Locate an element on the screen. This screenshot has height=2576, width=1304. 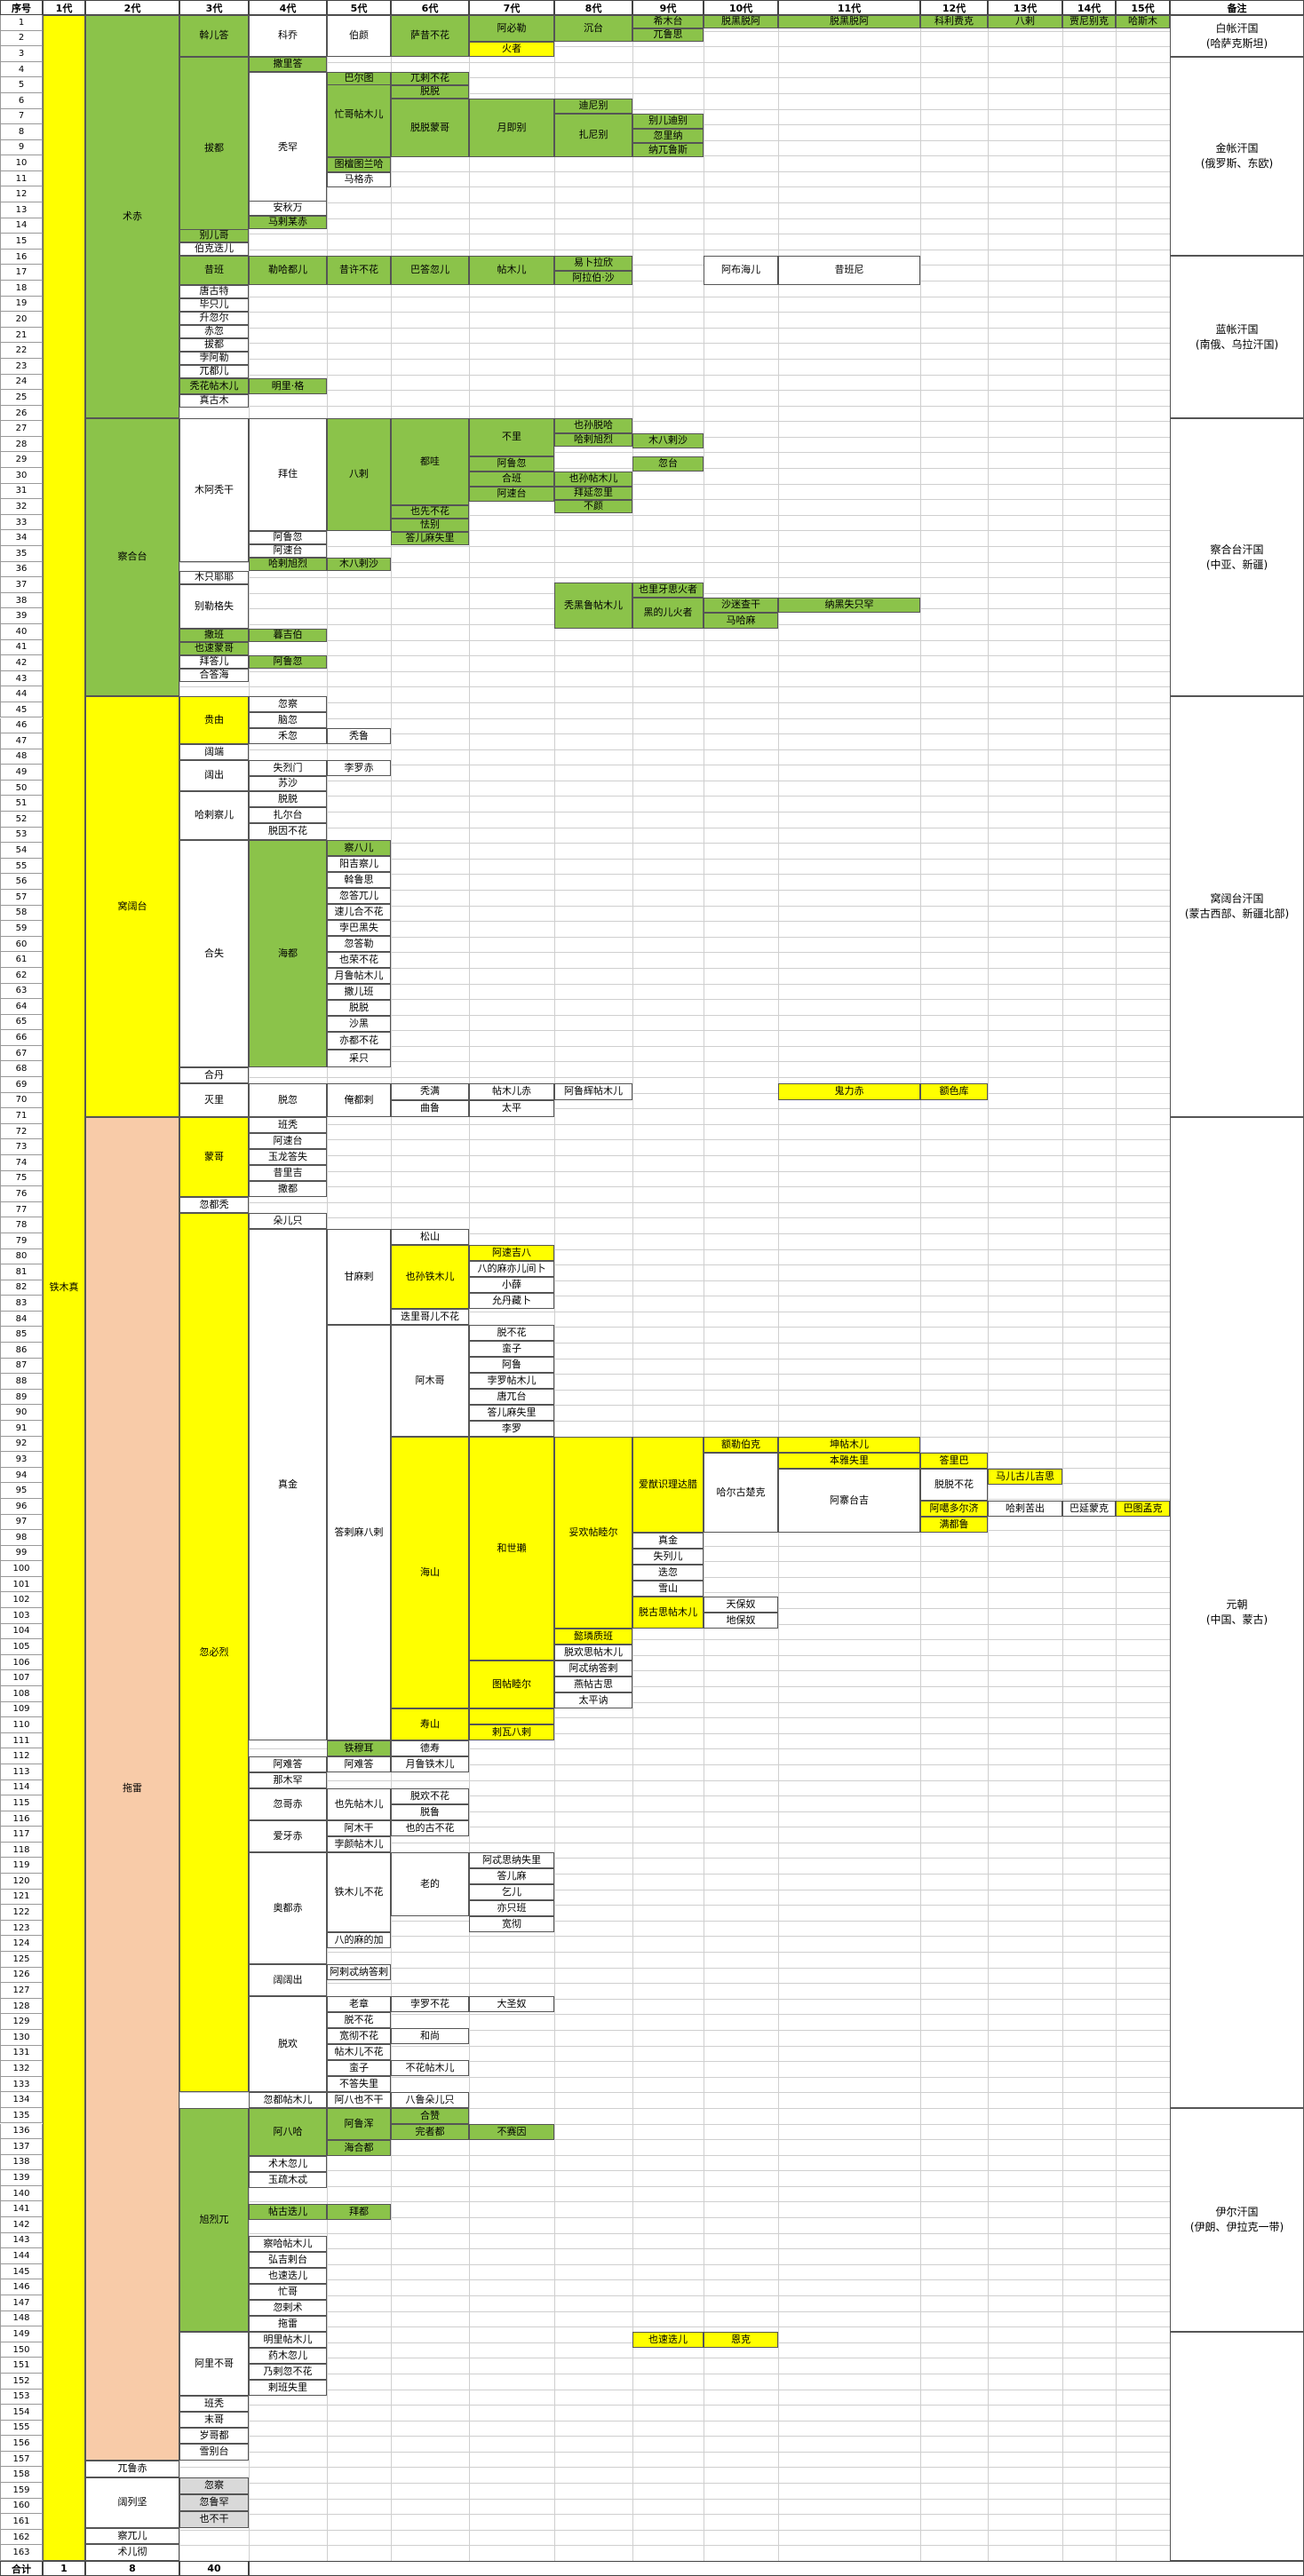
row-number: 88 is located at coordinates (21, 1382).